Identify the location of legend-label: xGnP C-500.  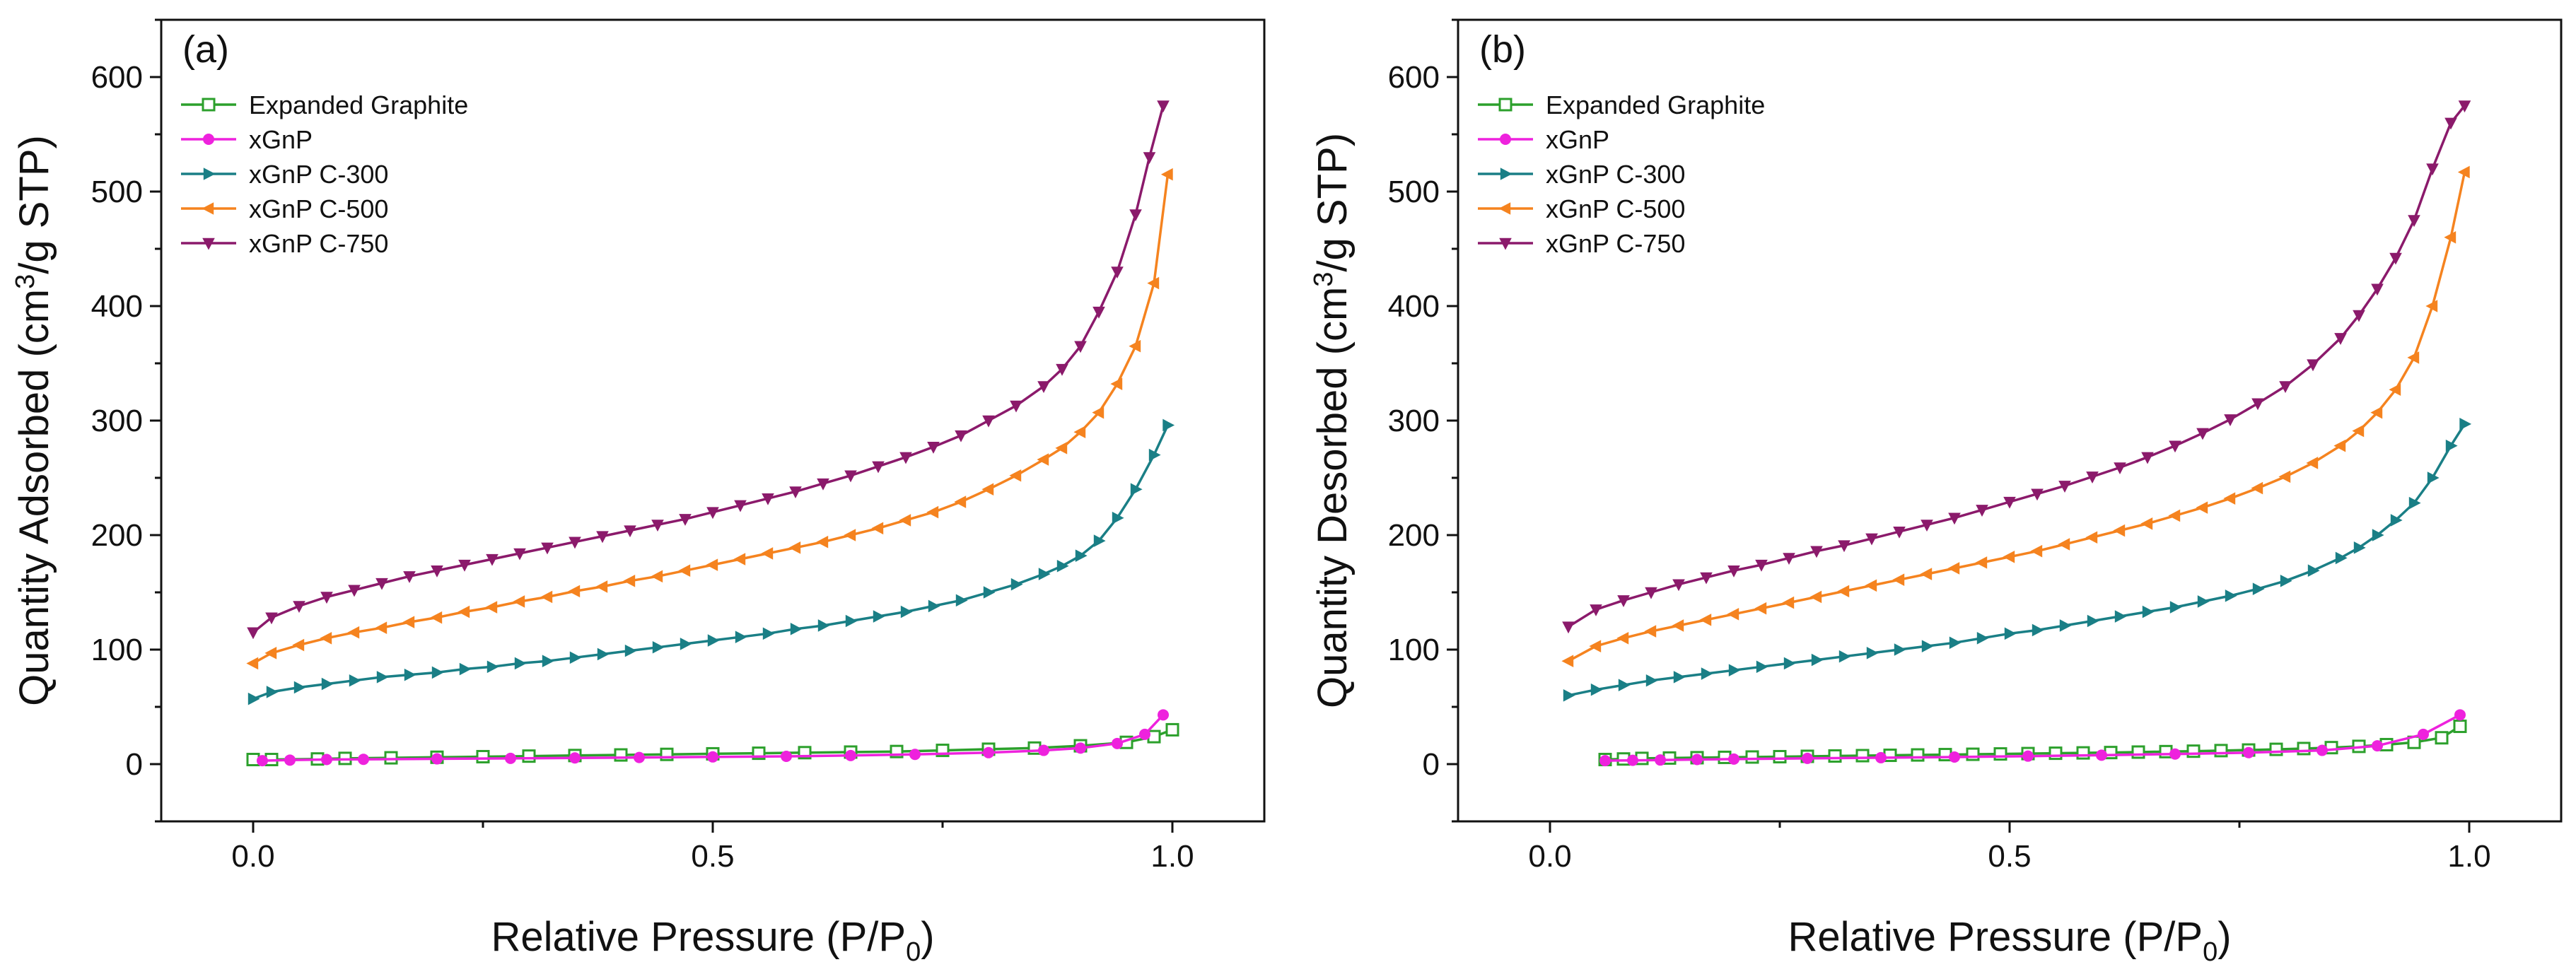
(318, 209).